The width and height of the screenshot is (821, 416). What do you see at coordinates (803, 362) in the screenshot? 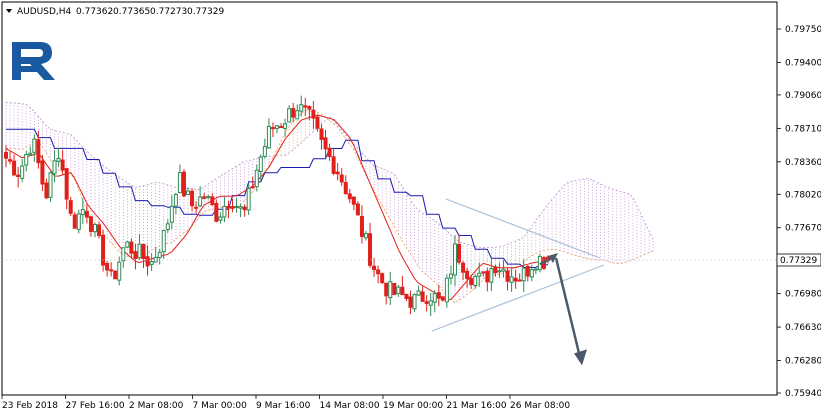
I see `price-tick-label: 0.76280` at bounding box center [803, 362].